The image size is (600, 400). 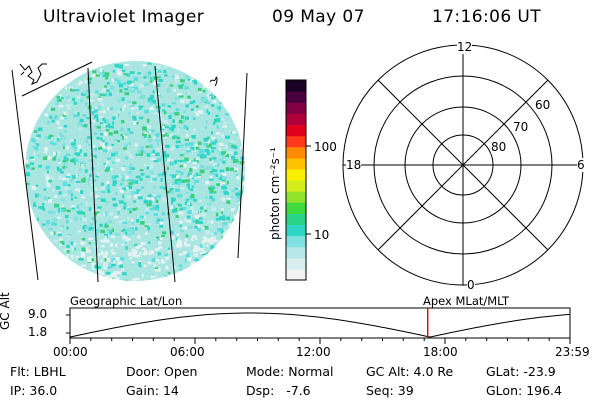 I want to click on x-tick-label: 23:59, so click(x=572, y=352).